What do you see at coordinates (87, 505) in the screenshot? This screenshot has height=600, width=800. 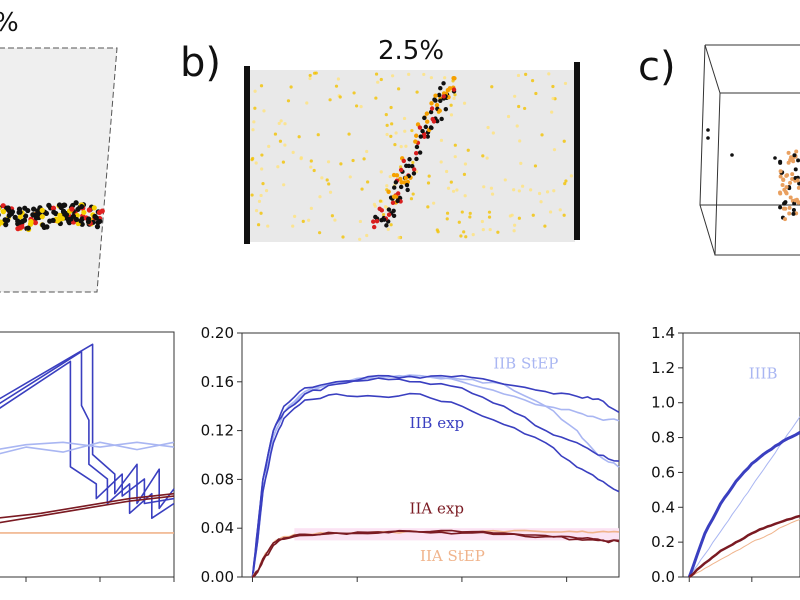 I see `series-line-exp_A` at bounding box center [87, 505].